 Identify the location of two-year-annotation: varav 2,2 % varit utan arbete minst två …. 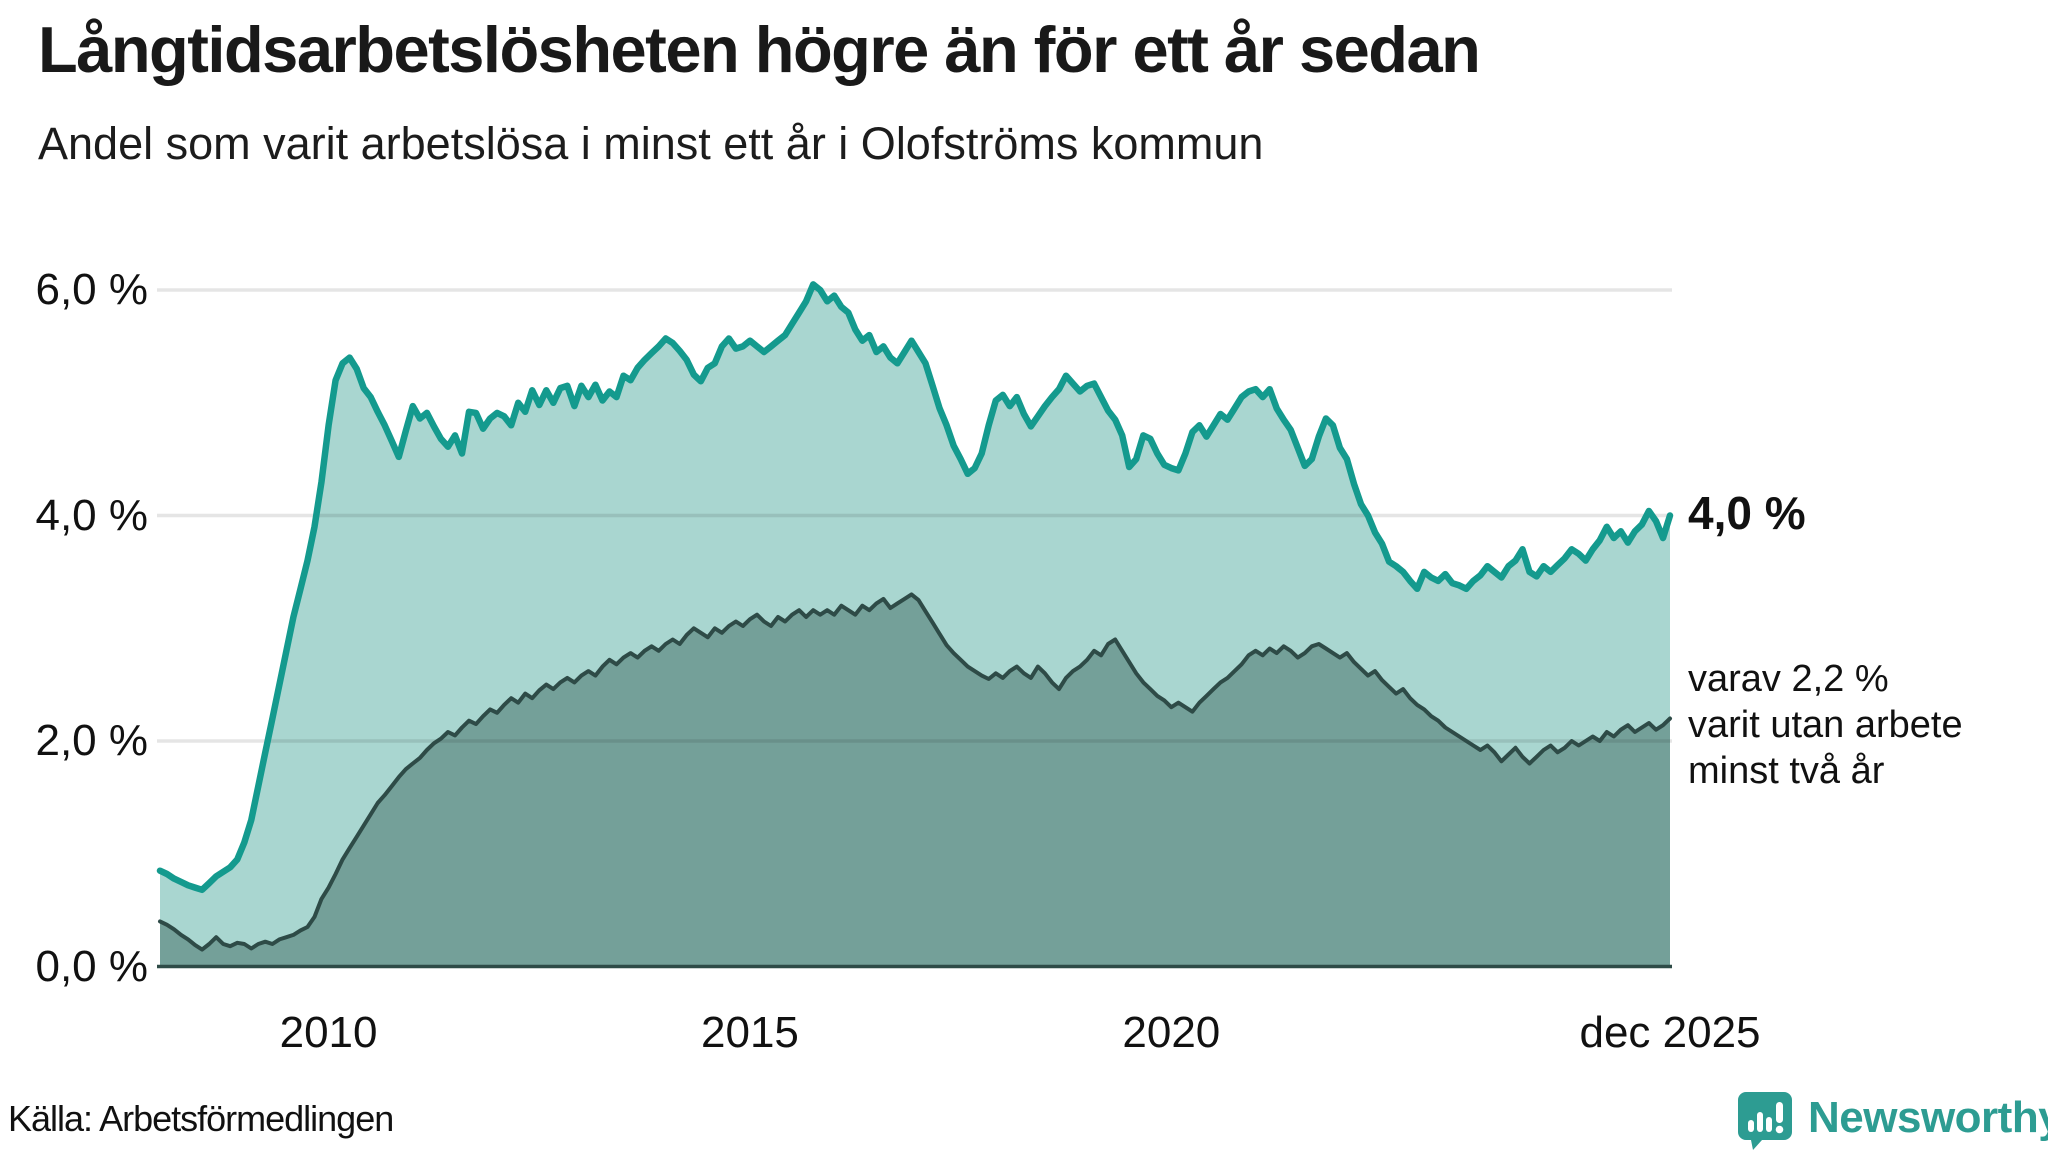
(1825, 725).